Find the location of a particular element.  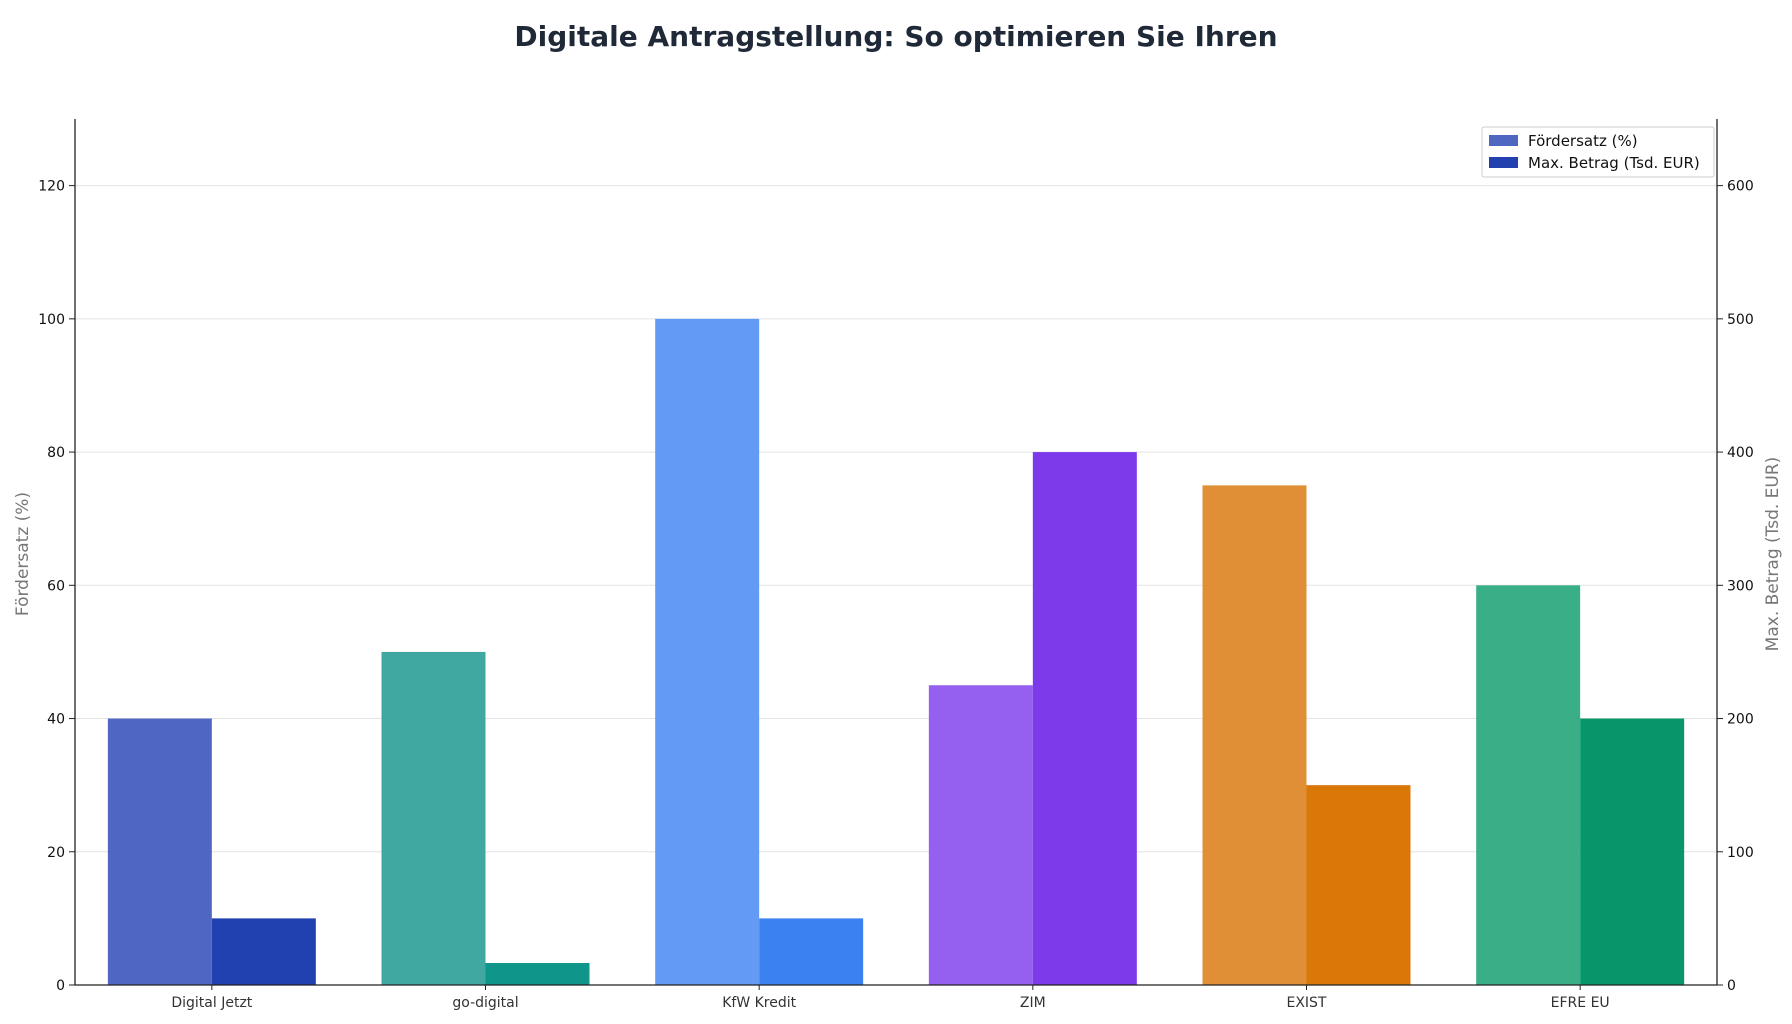

y-tick-label-left: 80 is located at coordinates (56, 453).